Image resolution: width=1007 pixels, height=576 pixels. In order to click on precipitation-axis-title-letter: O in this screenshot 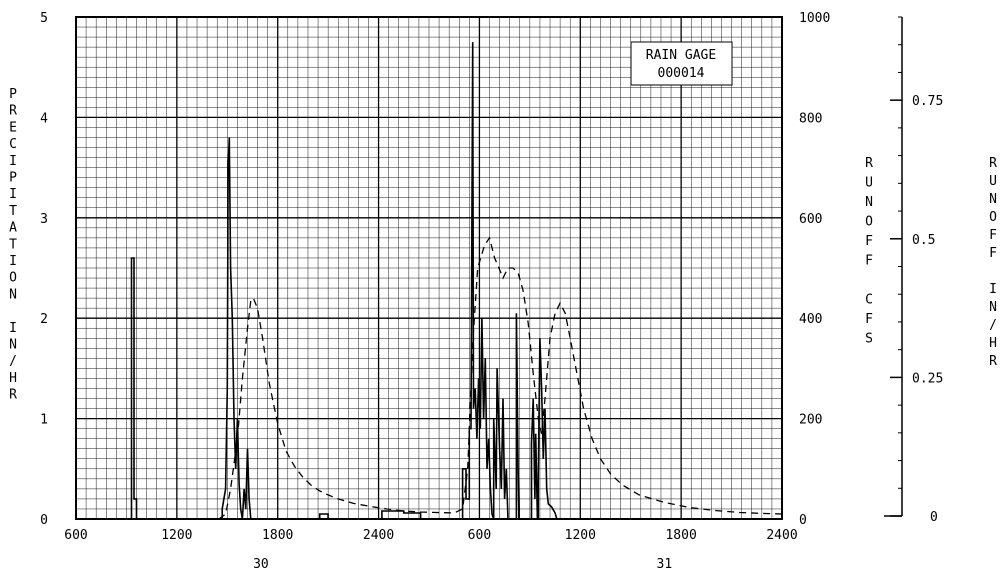, I will do `click(13, 278)`.